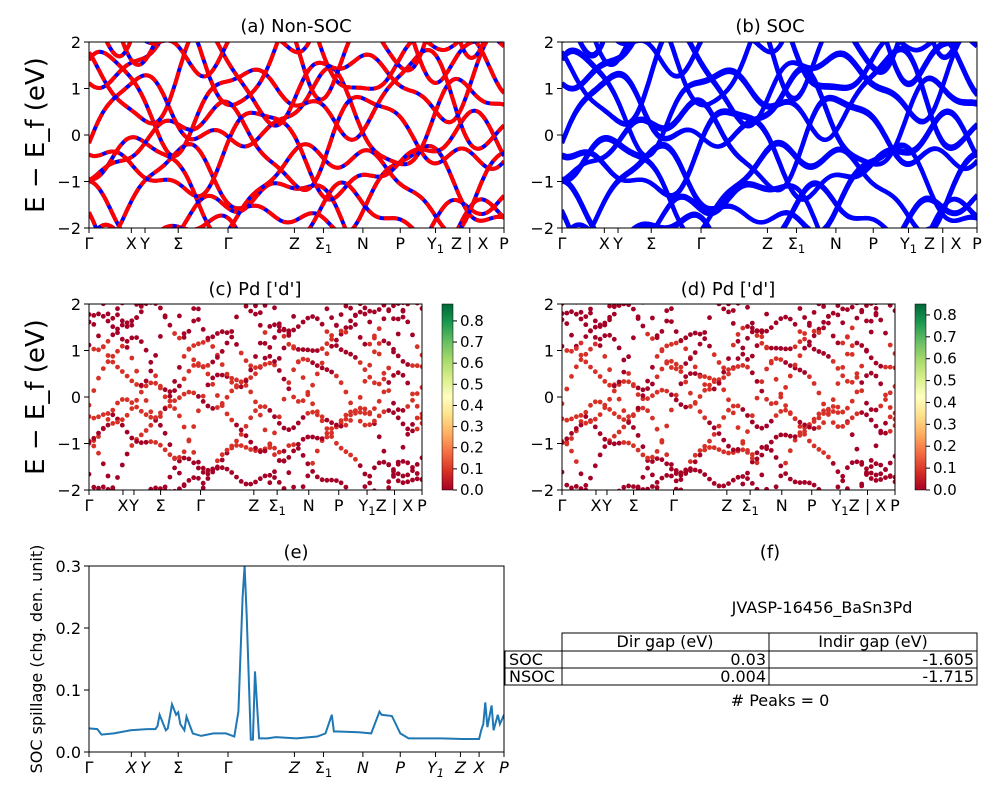 Image resolution: width=1000 pixels, height=800 pixels. I want to click on panel-a-xtick: Y1, so click(435, 245).